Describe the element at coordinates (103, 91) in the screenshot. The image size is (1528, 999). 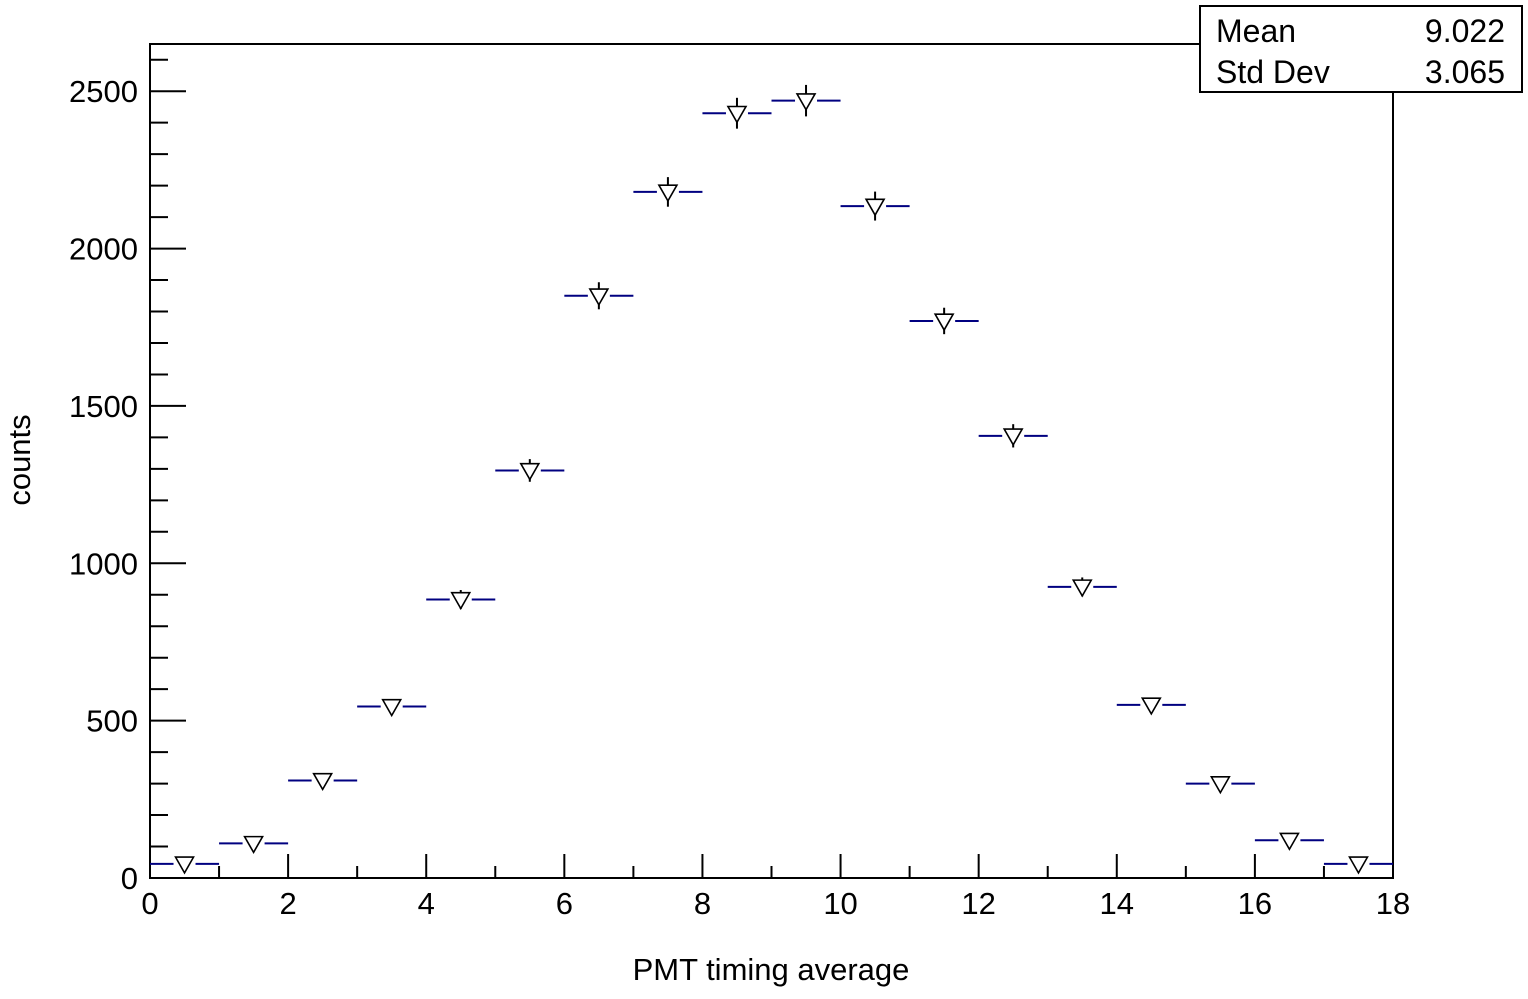
I see `y-tick-label: 2500` at that location.